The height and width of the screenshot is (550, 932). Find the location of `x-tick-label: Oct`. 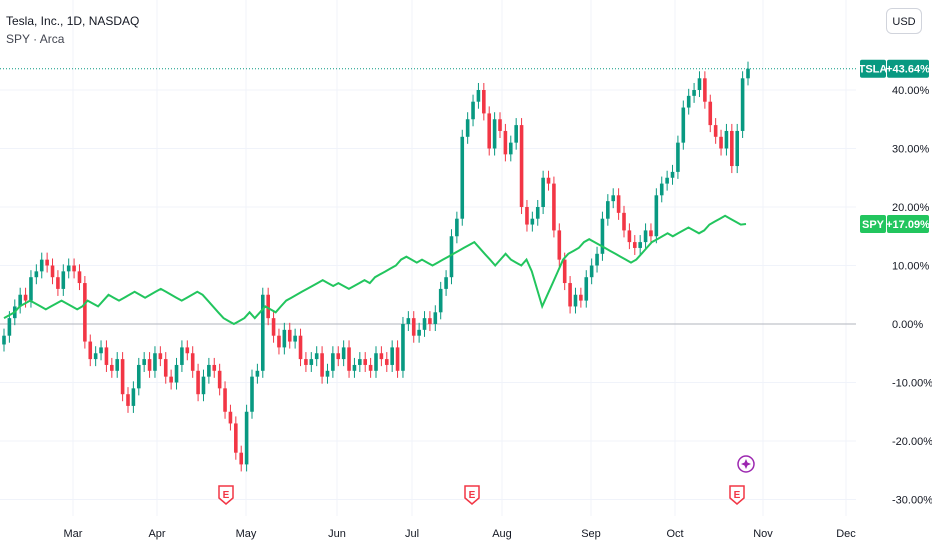

x-tick-label: Oct is located at coordinates (674, 534).